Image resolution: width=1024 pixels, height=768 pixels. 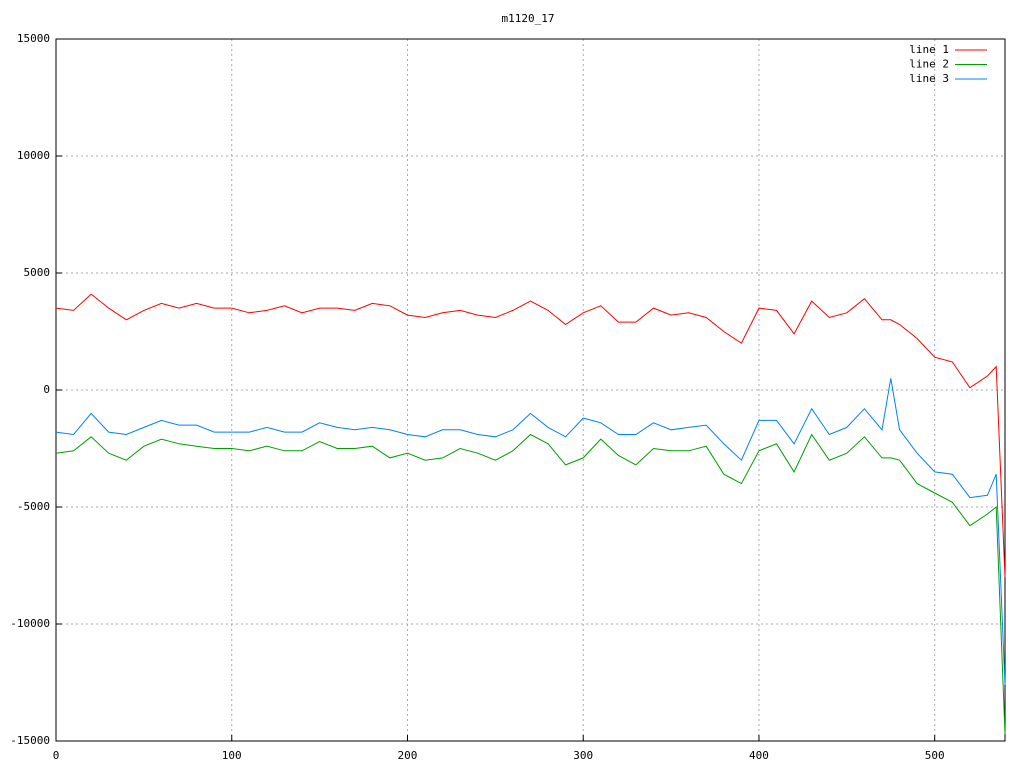 What do you see at coordinates (583, 755) in the screenshot?
I see `x-tick-label: 300` at bounding box center [583, 755].